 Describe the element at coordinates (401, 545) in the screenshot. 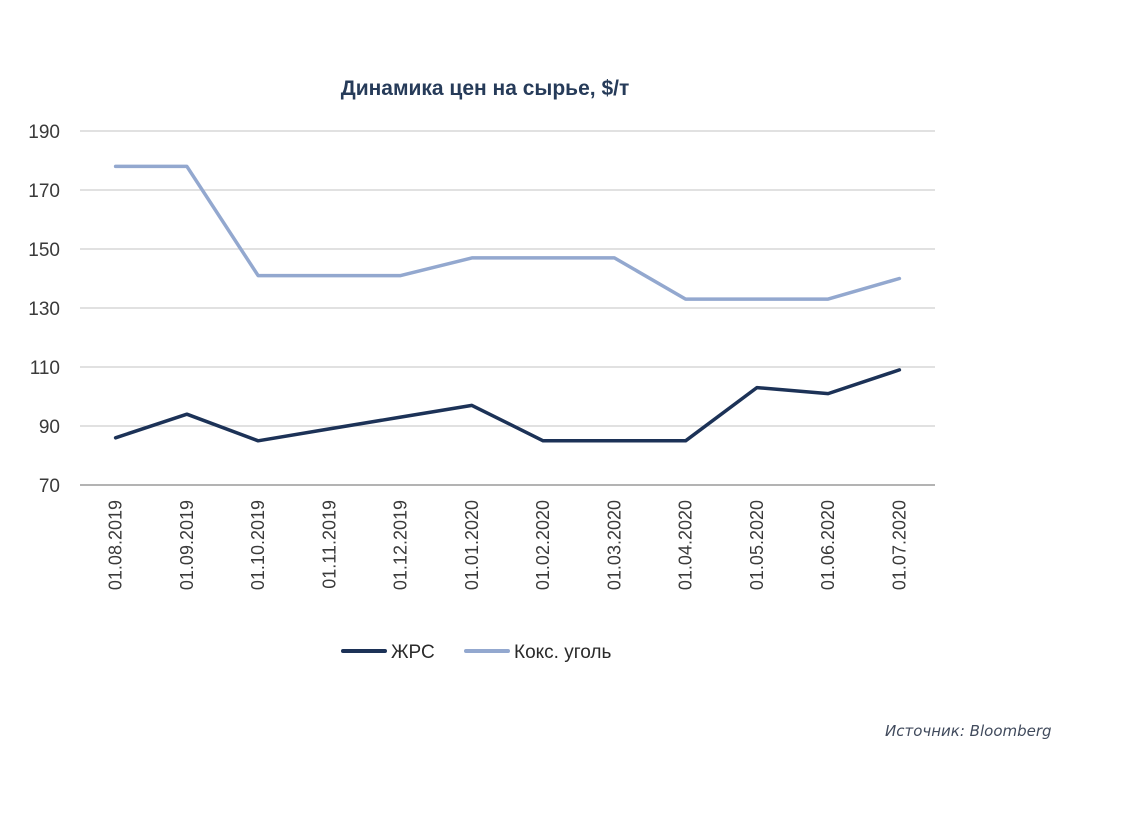

I see `x-tick-label: 01.12.2019` at that location.